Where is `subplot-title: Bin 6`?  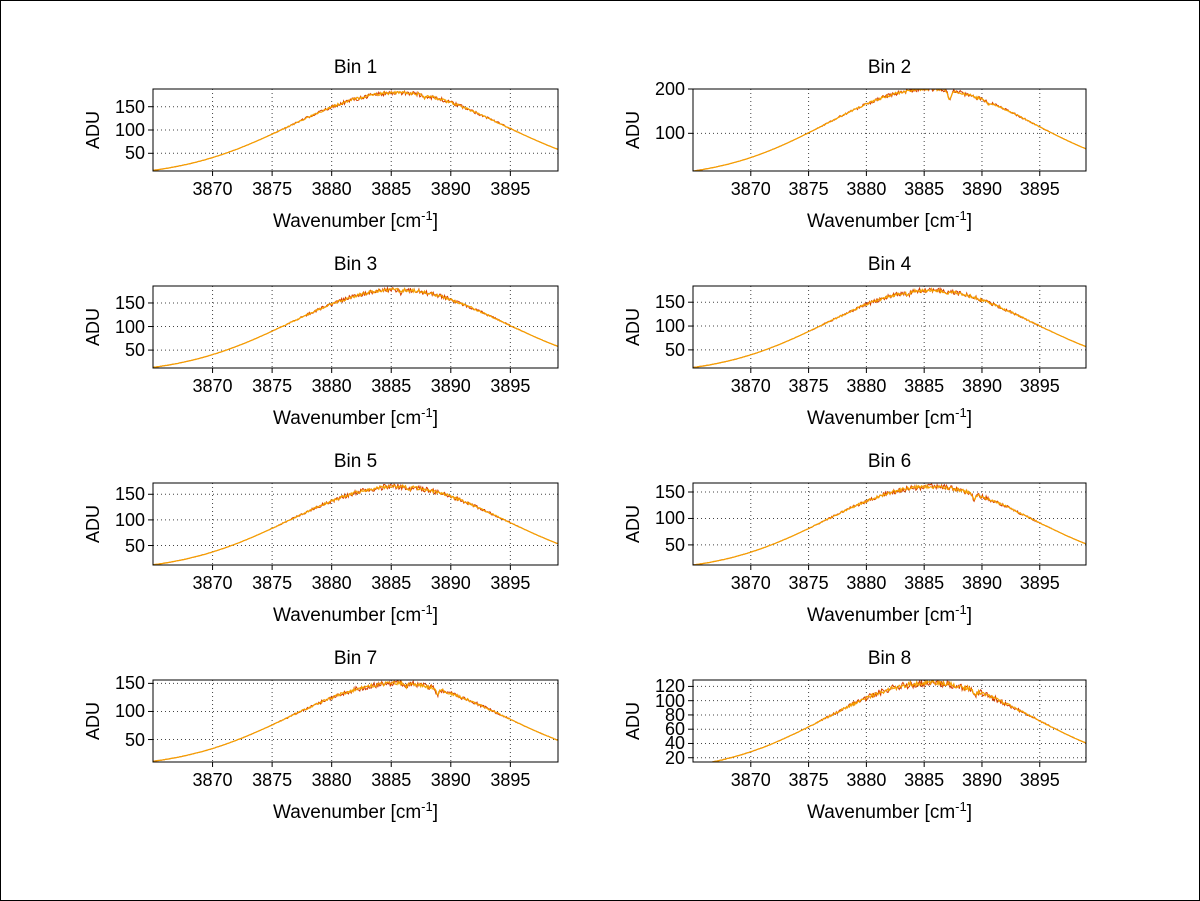 subplot-title: Bin 6 is located at coordinates (889, 461).